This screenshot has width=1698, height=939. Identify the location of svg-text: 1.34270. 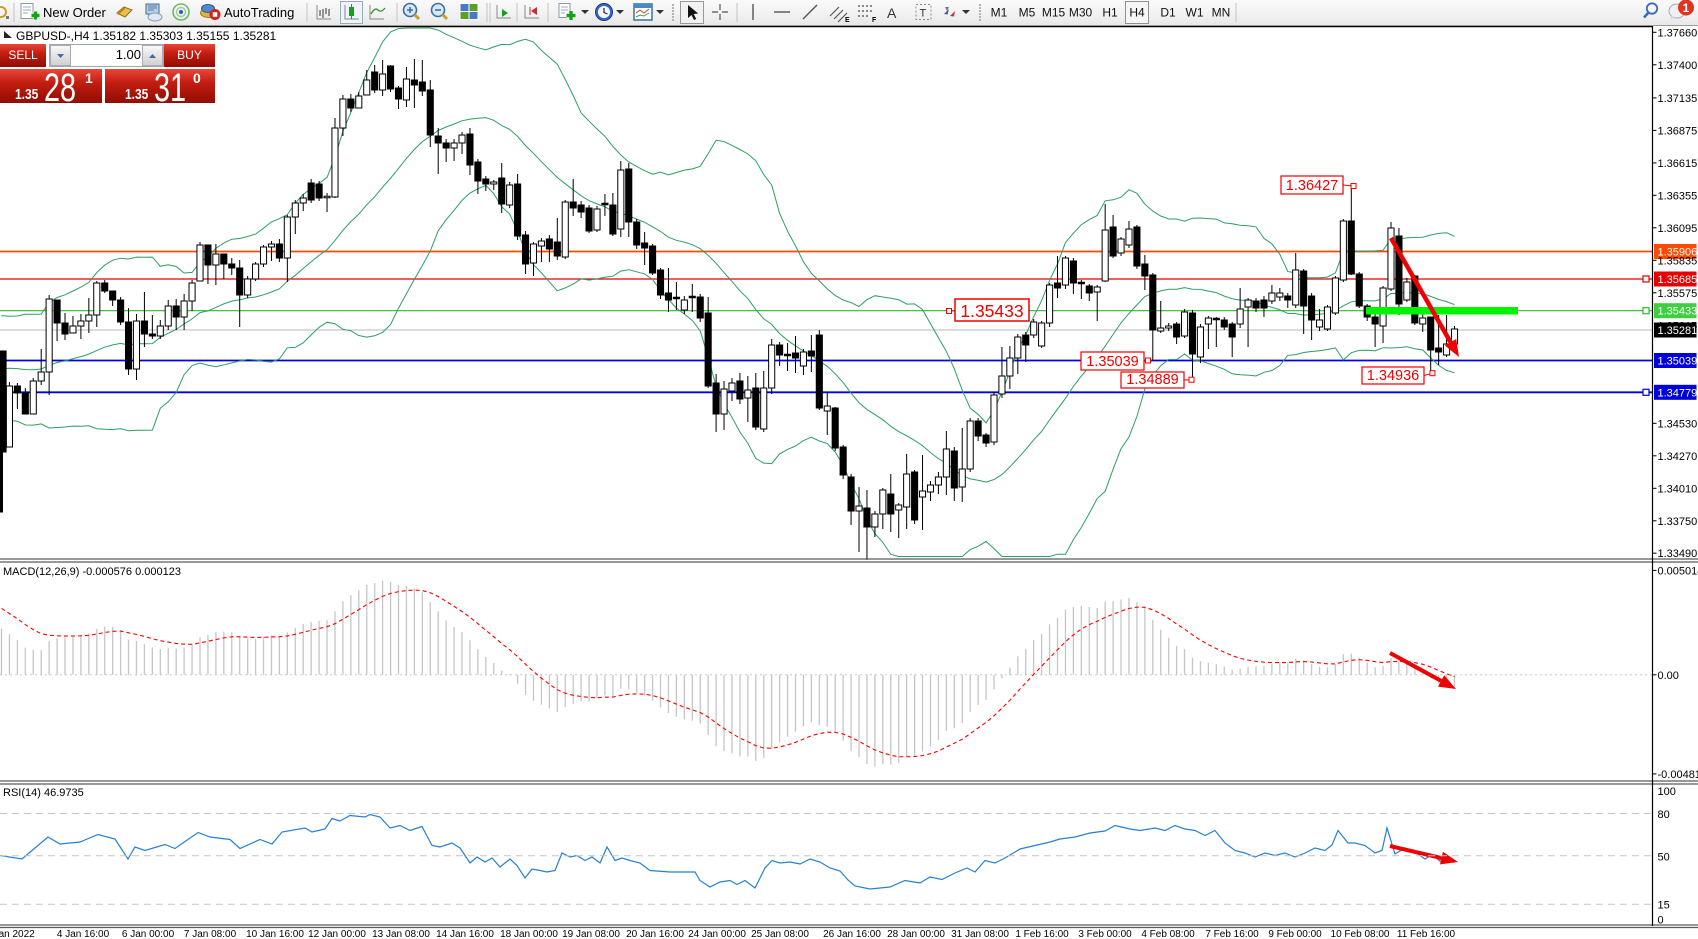
(1678, 457).